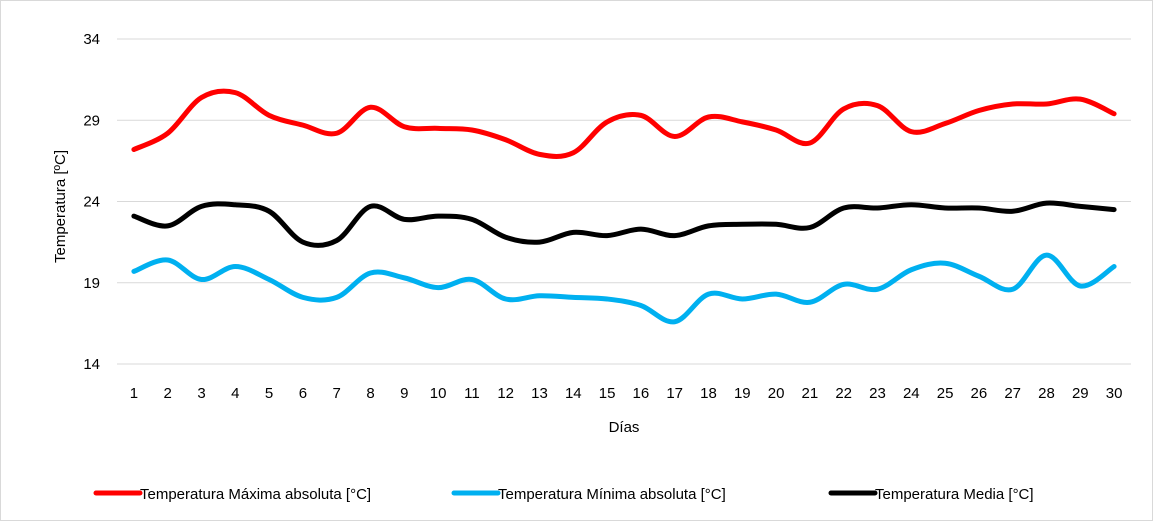 The width and height of the screenshot is (1153, 521). Describe the element at coordinates (91, 364) in the screenshot. I see `y-tick-label: 14` at that location.